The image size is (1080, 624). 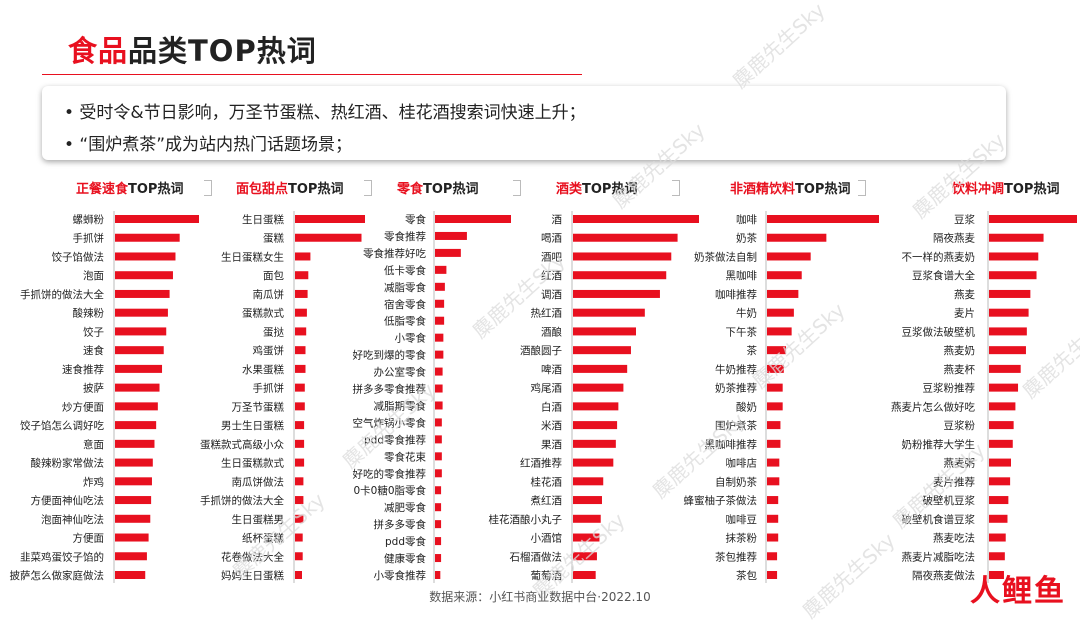 I want to click on category-label: 燕麦片减脂吃法, so click(x=939, y=556).